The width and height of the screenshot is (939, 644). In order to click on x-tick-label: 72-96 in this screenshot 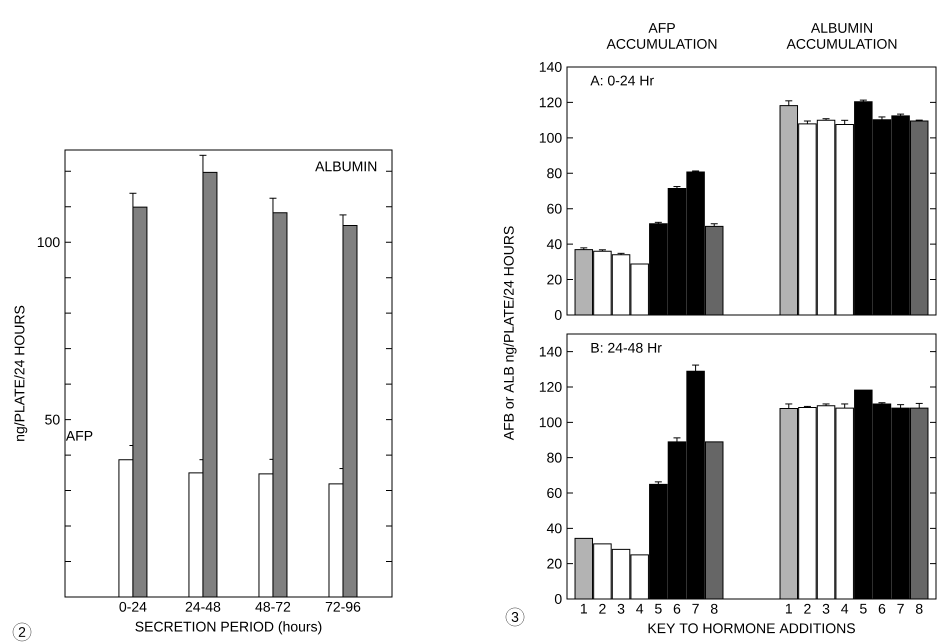, I will do `click(343, 607)`.